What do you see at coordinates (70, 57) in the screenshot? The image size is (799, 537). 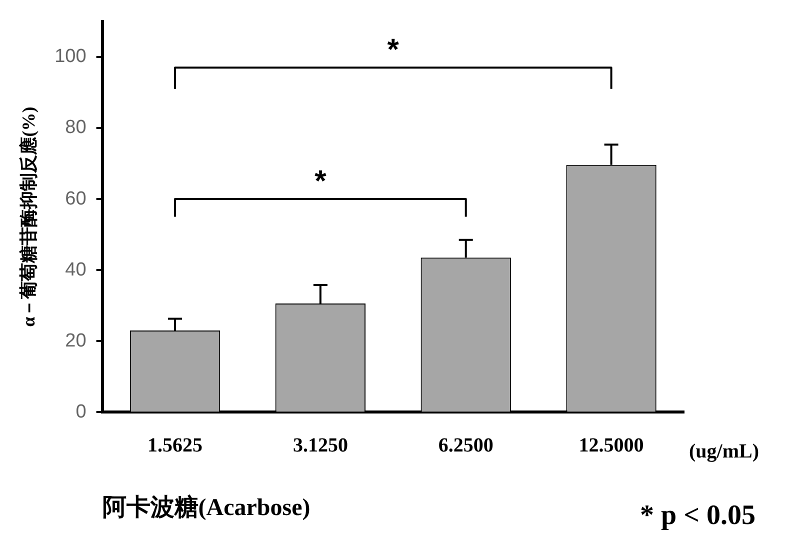 I see `y-tick-label: 100` at bounding box center [70, 57].